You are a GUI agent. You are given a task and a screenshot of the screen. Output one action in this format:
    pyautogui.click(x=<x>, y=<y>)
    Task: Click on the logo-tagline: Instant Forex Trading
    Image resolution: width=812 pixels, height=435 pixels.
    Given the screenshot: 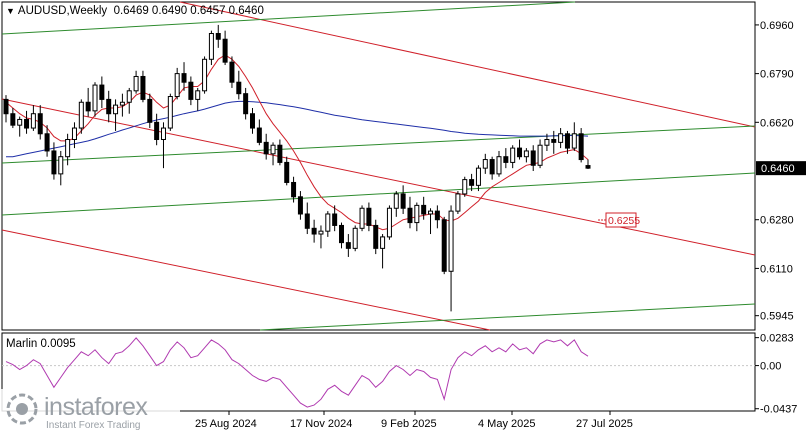 What is the action you would take?
    pyautogui.click(x=93, y=425)
    